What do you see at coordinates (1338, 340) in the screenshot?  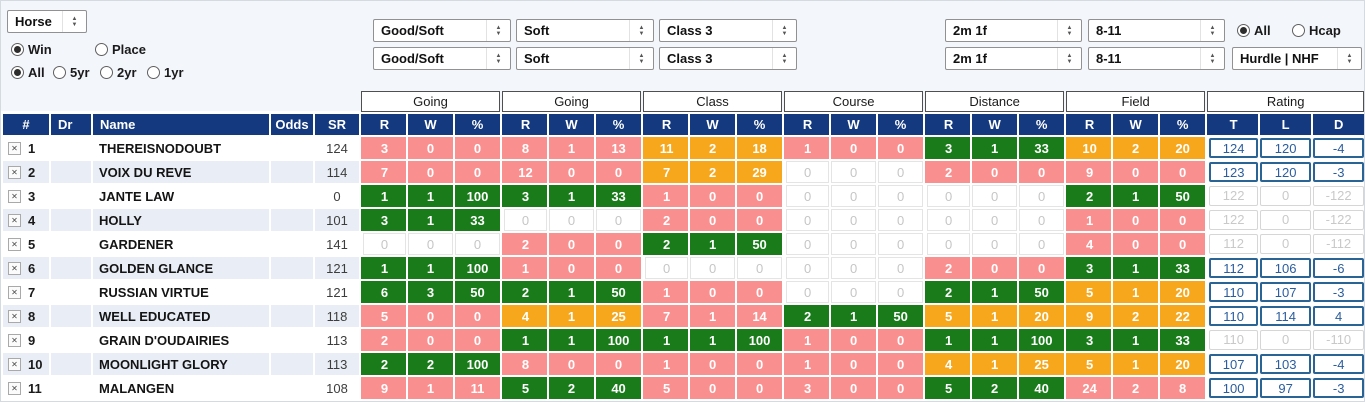 I see `rating-d-cell: -110` at bounding box center [1338, 340].